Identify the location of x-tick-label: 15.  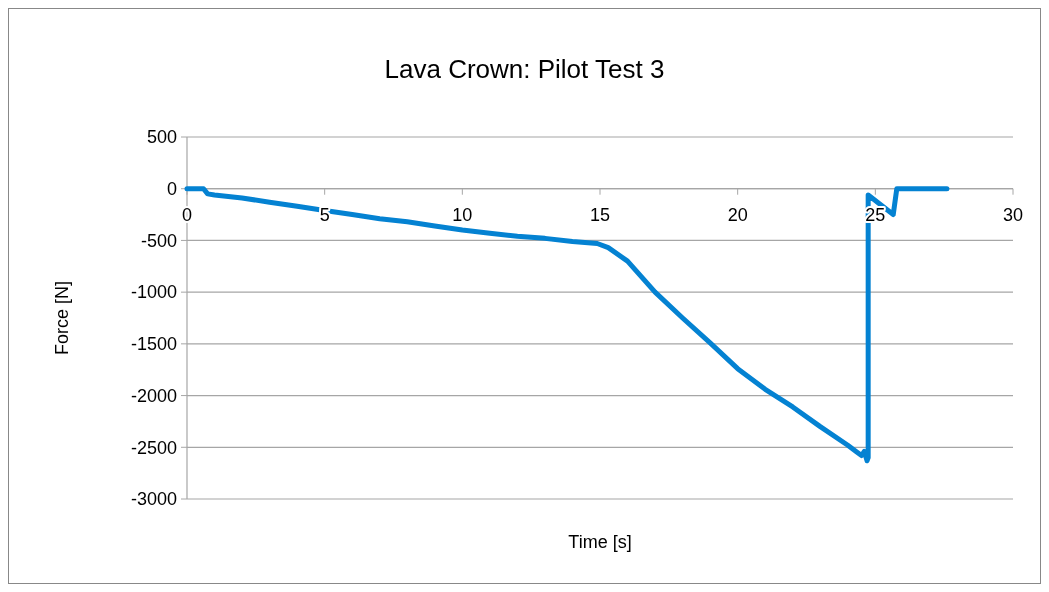
(600, 214).